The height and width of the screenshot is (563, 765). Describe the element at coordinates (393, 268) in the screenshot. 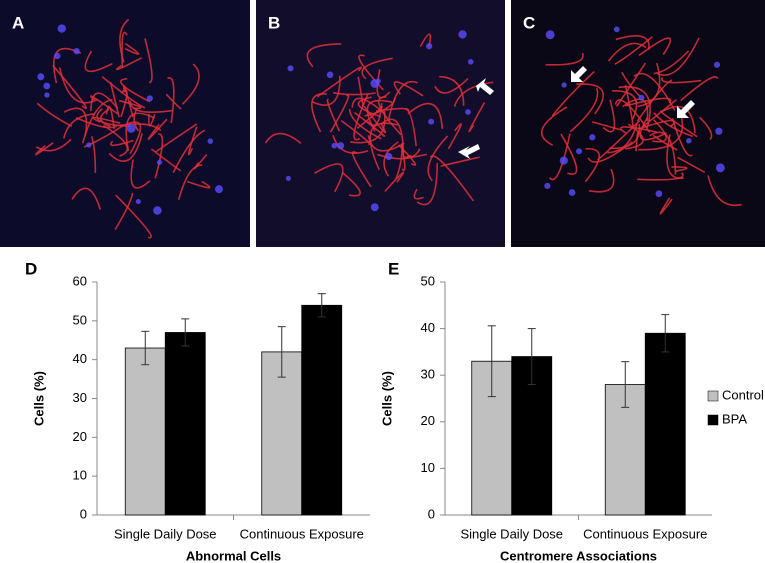

I see `panel-label: E` at that location.